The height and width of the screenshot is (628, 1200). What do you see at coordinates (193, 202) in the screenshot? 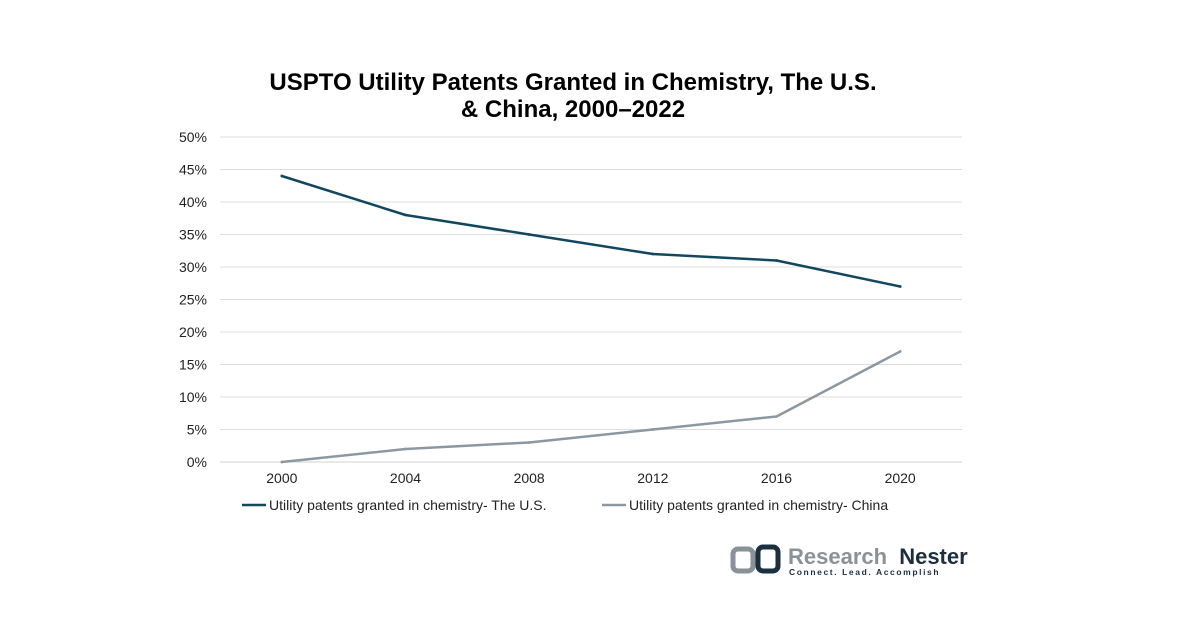
I see `y-tick-label: 40%` at bounding box center [193, 202].